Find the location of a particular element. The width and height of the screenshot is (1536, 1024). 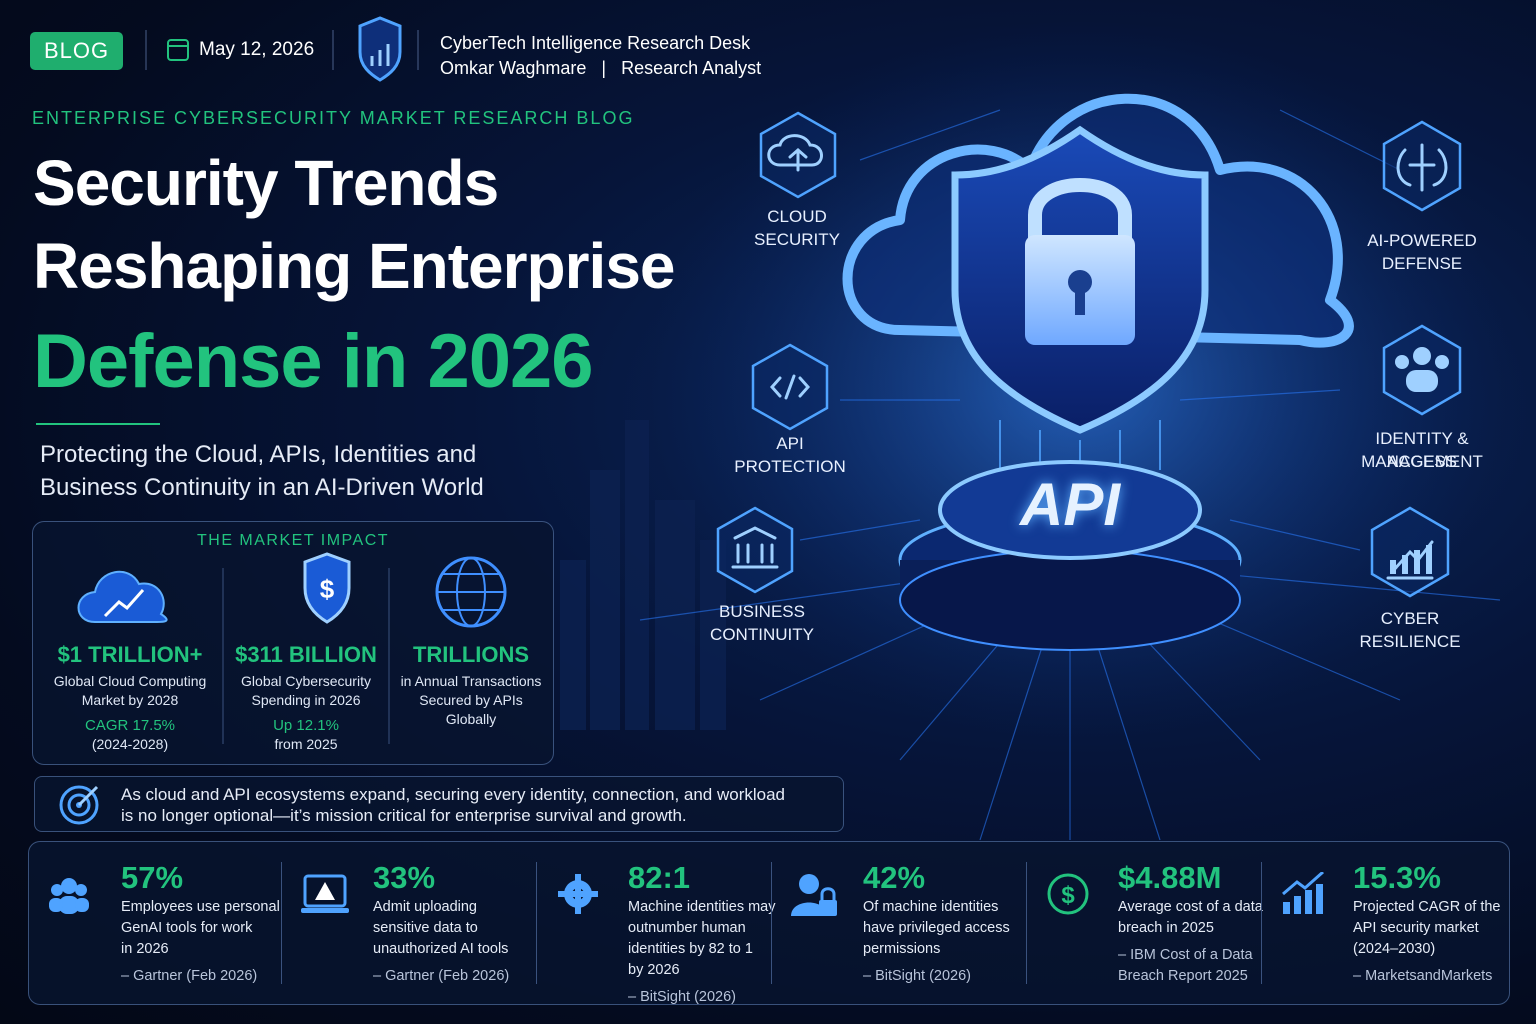

target-icon is located at coordinates (79, 805).